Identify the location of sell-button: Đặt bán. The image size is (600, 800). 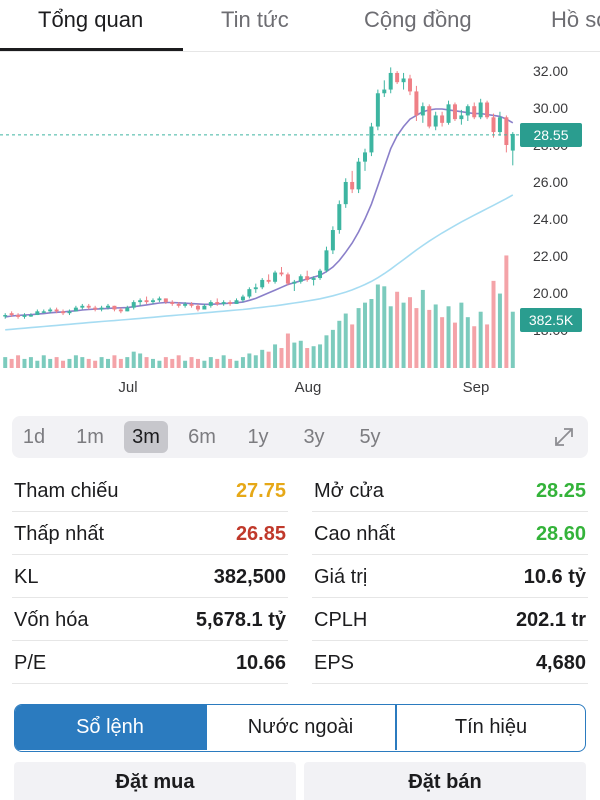
(445, 781).